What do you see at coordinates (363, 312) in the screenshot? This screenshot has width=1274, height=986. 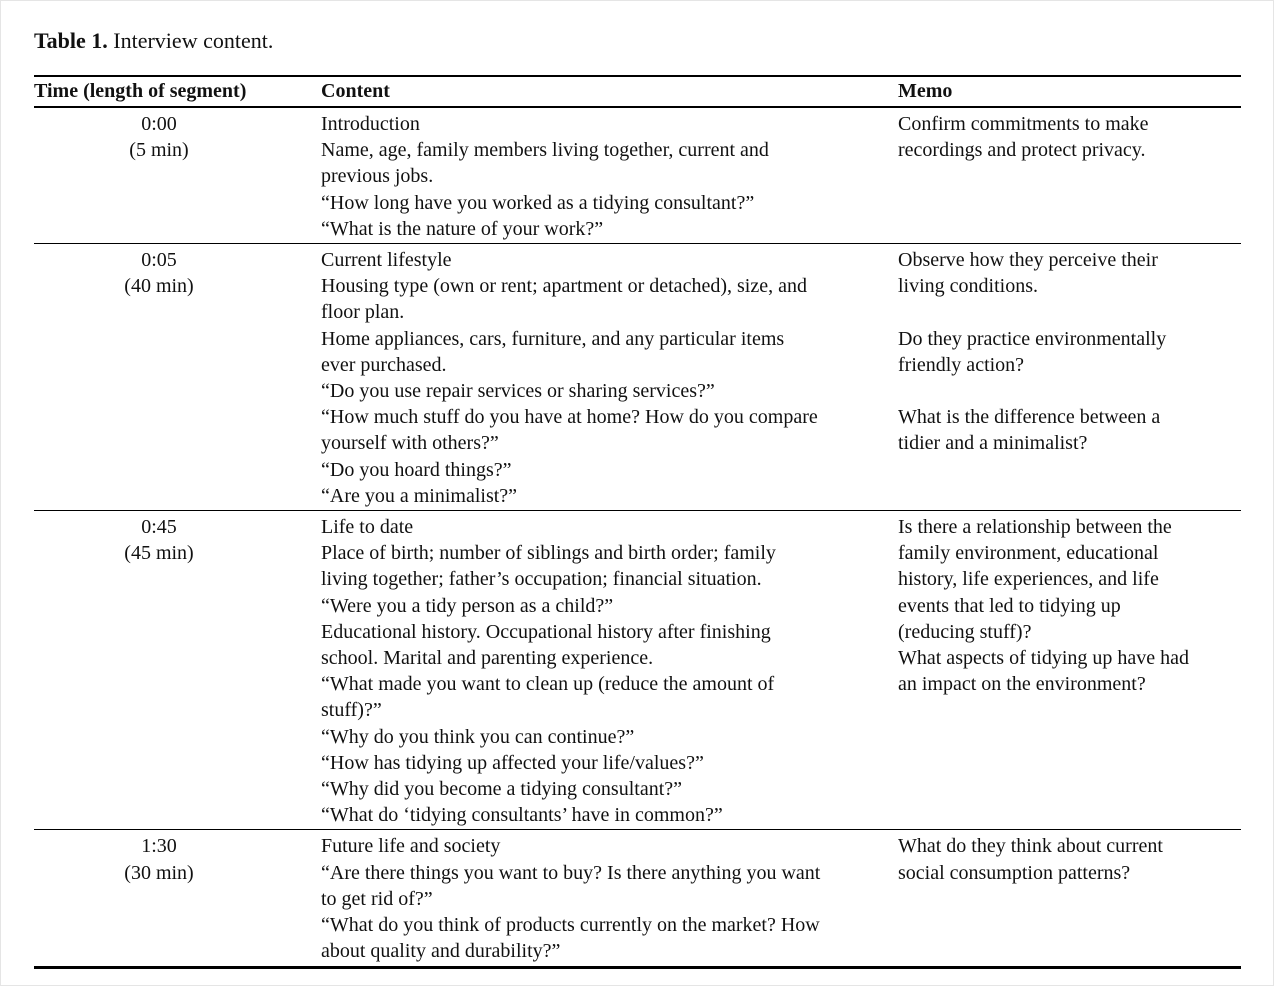 I see `cell-line: floor plan.` at bounding box center [363, 312].